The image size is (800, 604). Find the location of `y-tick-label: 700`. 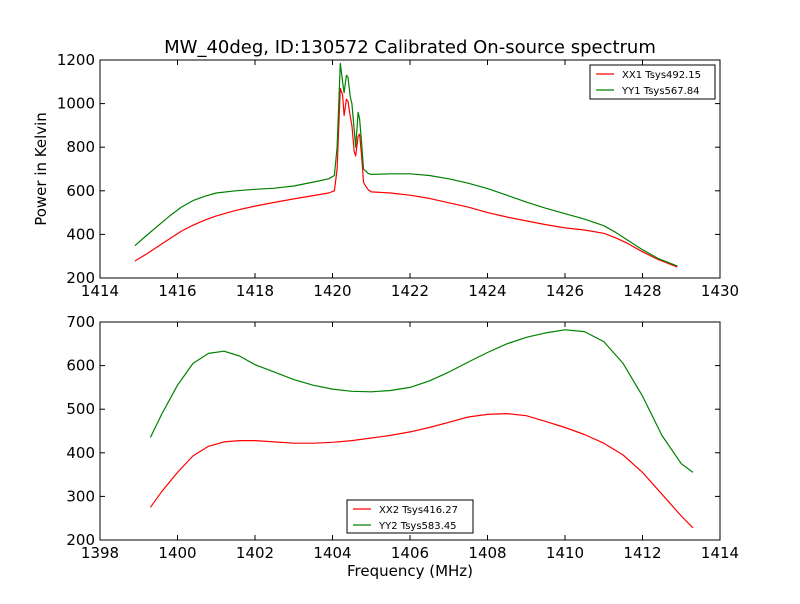

y-tick-label: 700 is located at coordinates (80, 322).